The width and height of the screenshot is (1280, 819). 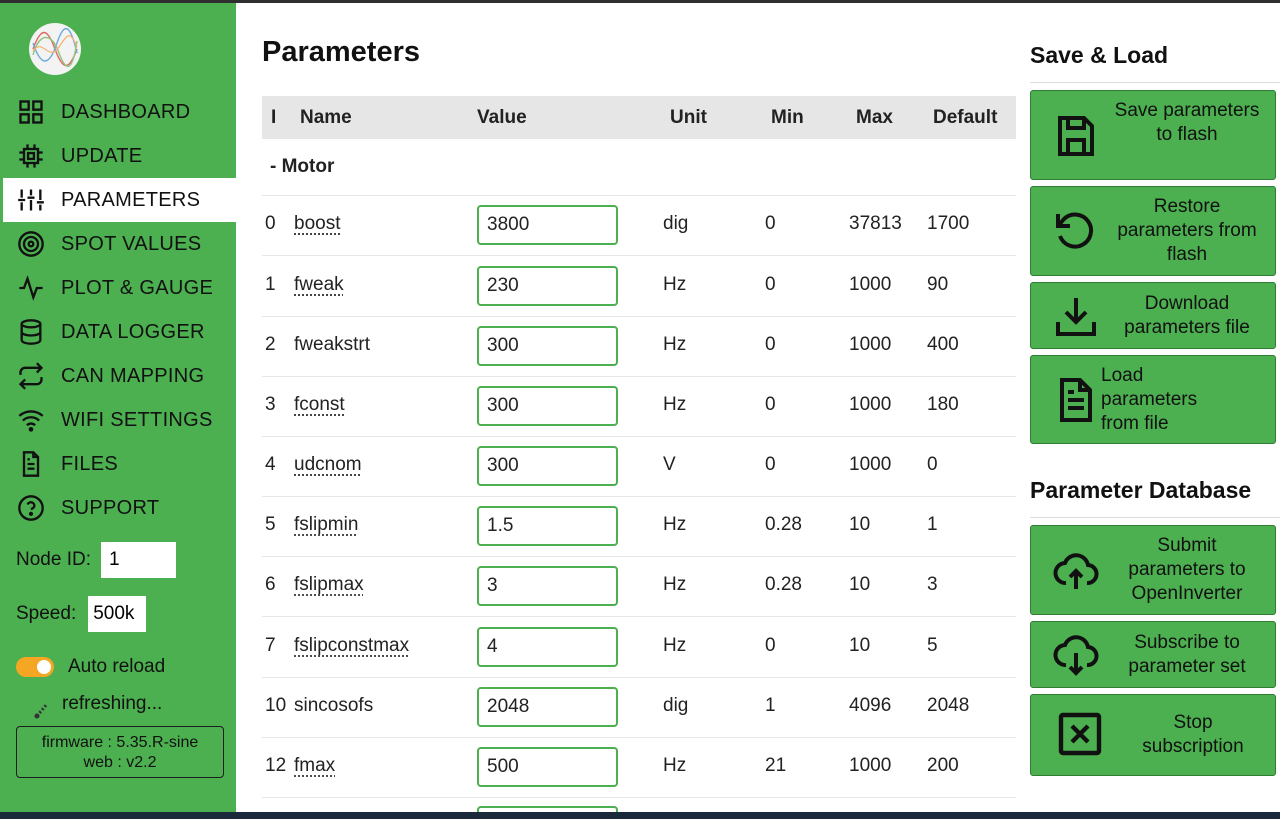 What do you see at coordinates (943, 404) in the screenshot?
I see `param-default: 180` at bounding box center [943, 404].